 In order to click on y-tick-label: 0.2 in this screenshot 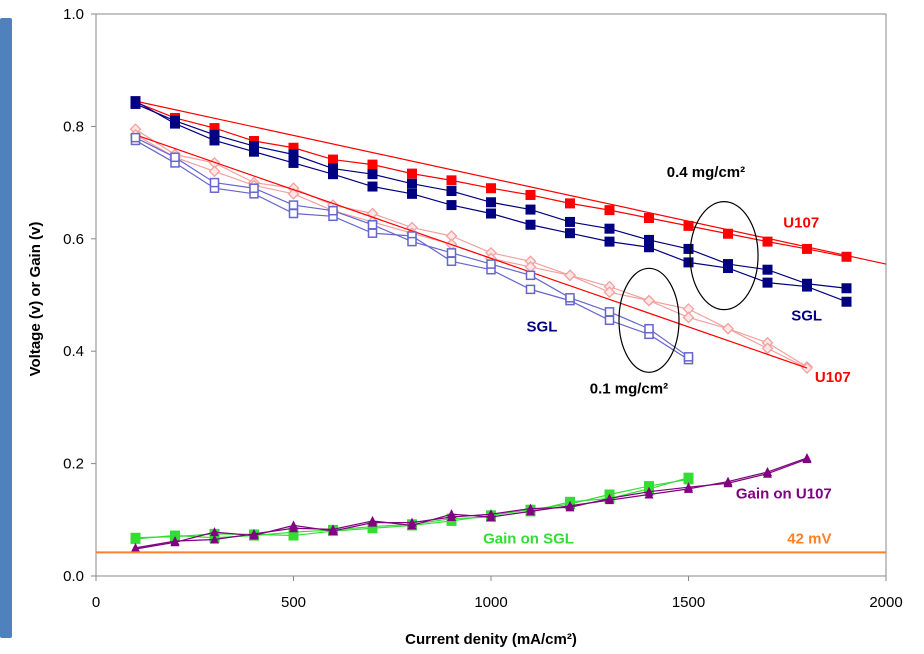, I will do `click(73, 464)`.